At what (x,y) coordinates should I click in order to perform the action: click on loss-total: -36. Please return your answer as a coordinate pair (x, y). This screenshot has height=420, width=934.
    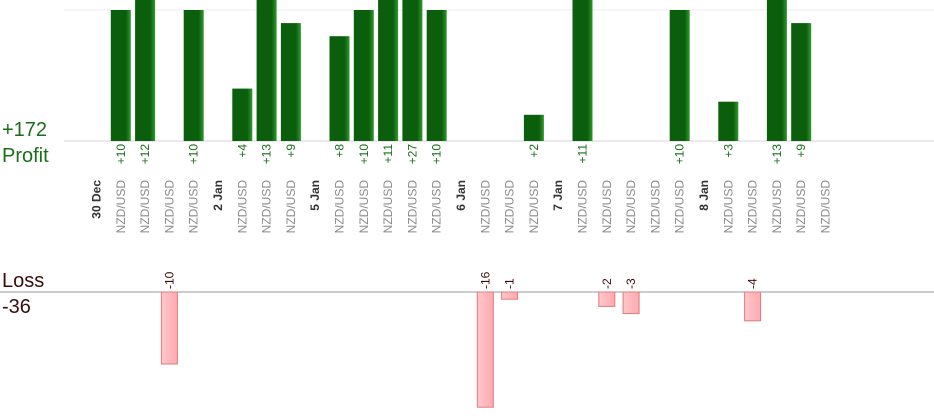
    Looking at the image, I should click on (16, 307).